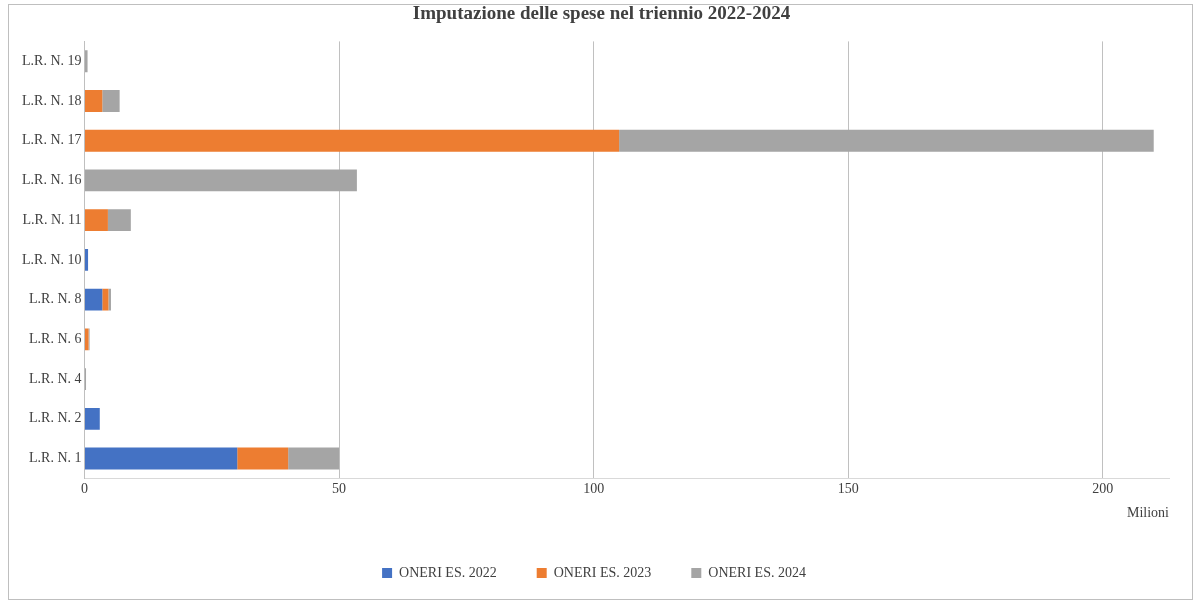 This screenshot has height=608, width=1203. I want to click on legend-label: ONERI ES. 2023, so click(602, 572).